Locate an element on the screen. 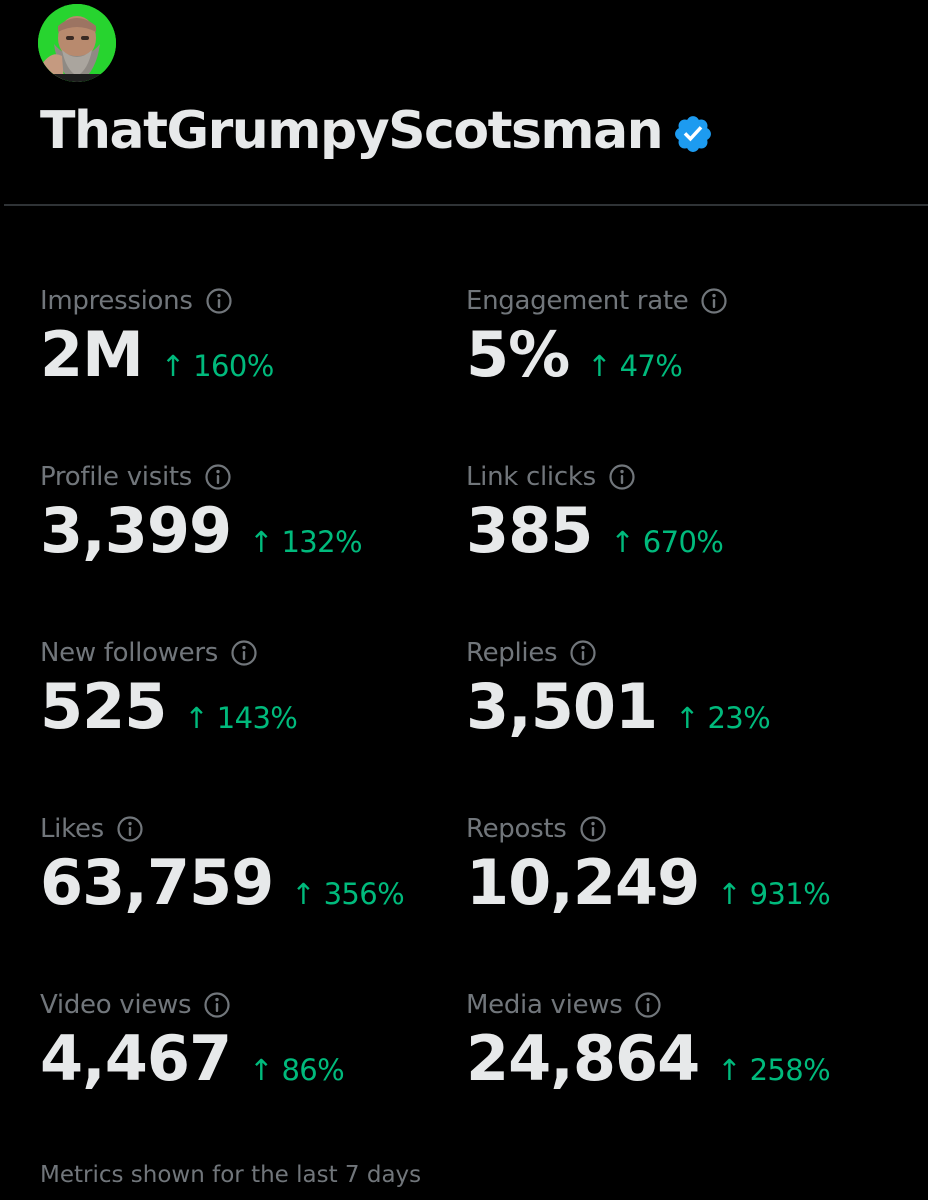  metric-label: Media views is located at coordinates (544, 1005).